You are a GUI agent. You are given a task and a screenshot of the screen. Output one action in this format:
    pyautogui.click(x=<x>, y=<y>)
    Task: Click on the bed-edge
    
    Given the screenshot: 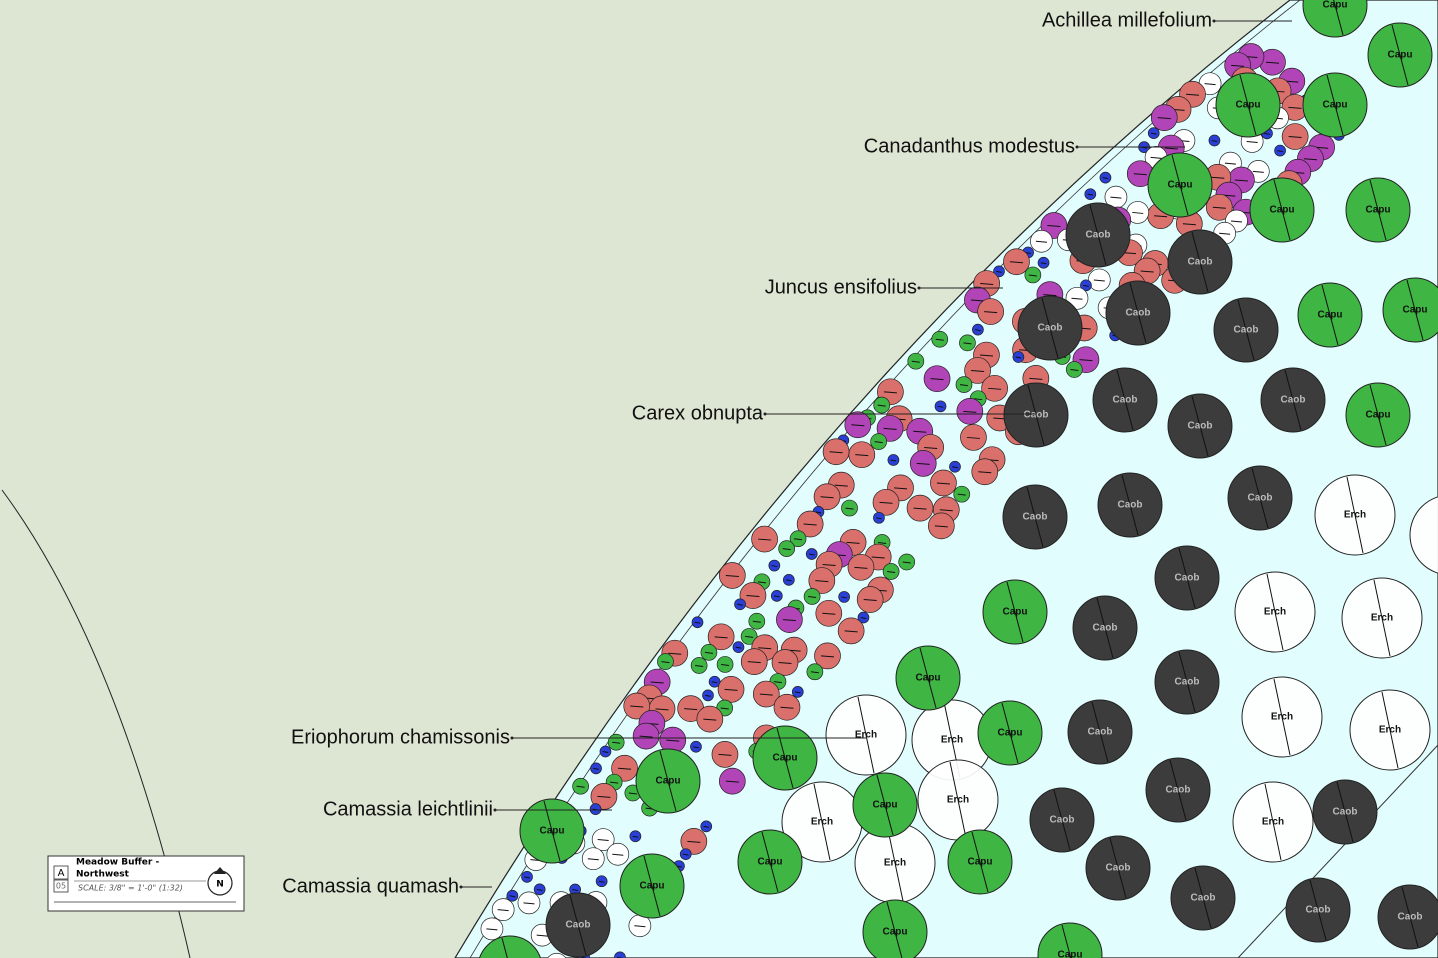 What is the action you would take?
    pyautogui.click(x=1337, y=851)
    